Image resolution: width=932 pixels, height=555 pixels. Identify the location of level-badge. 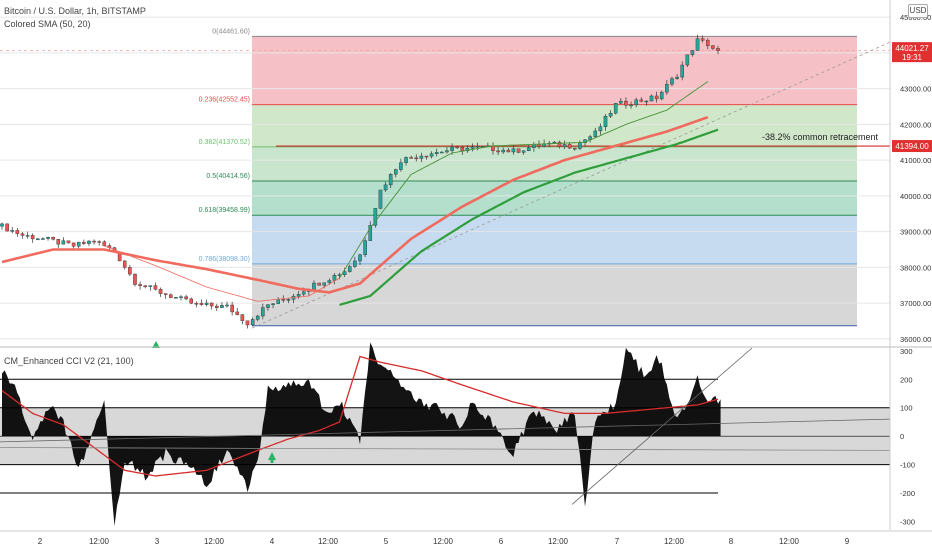
(912, 146).